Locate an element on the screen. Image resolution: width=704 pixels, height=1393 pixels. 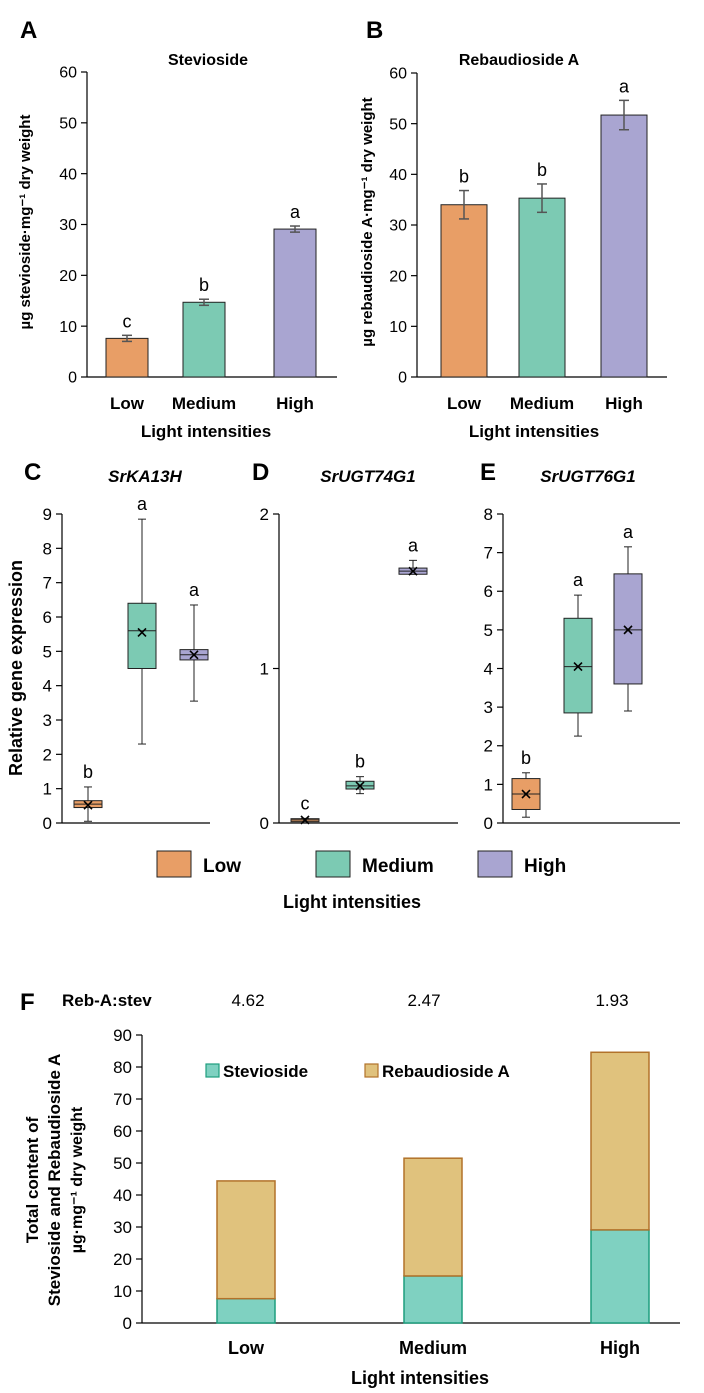
panel-a-y-tick-label: 30 is located at coordinates (68, 225).